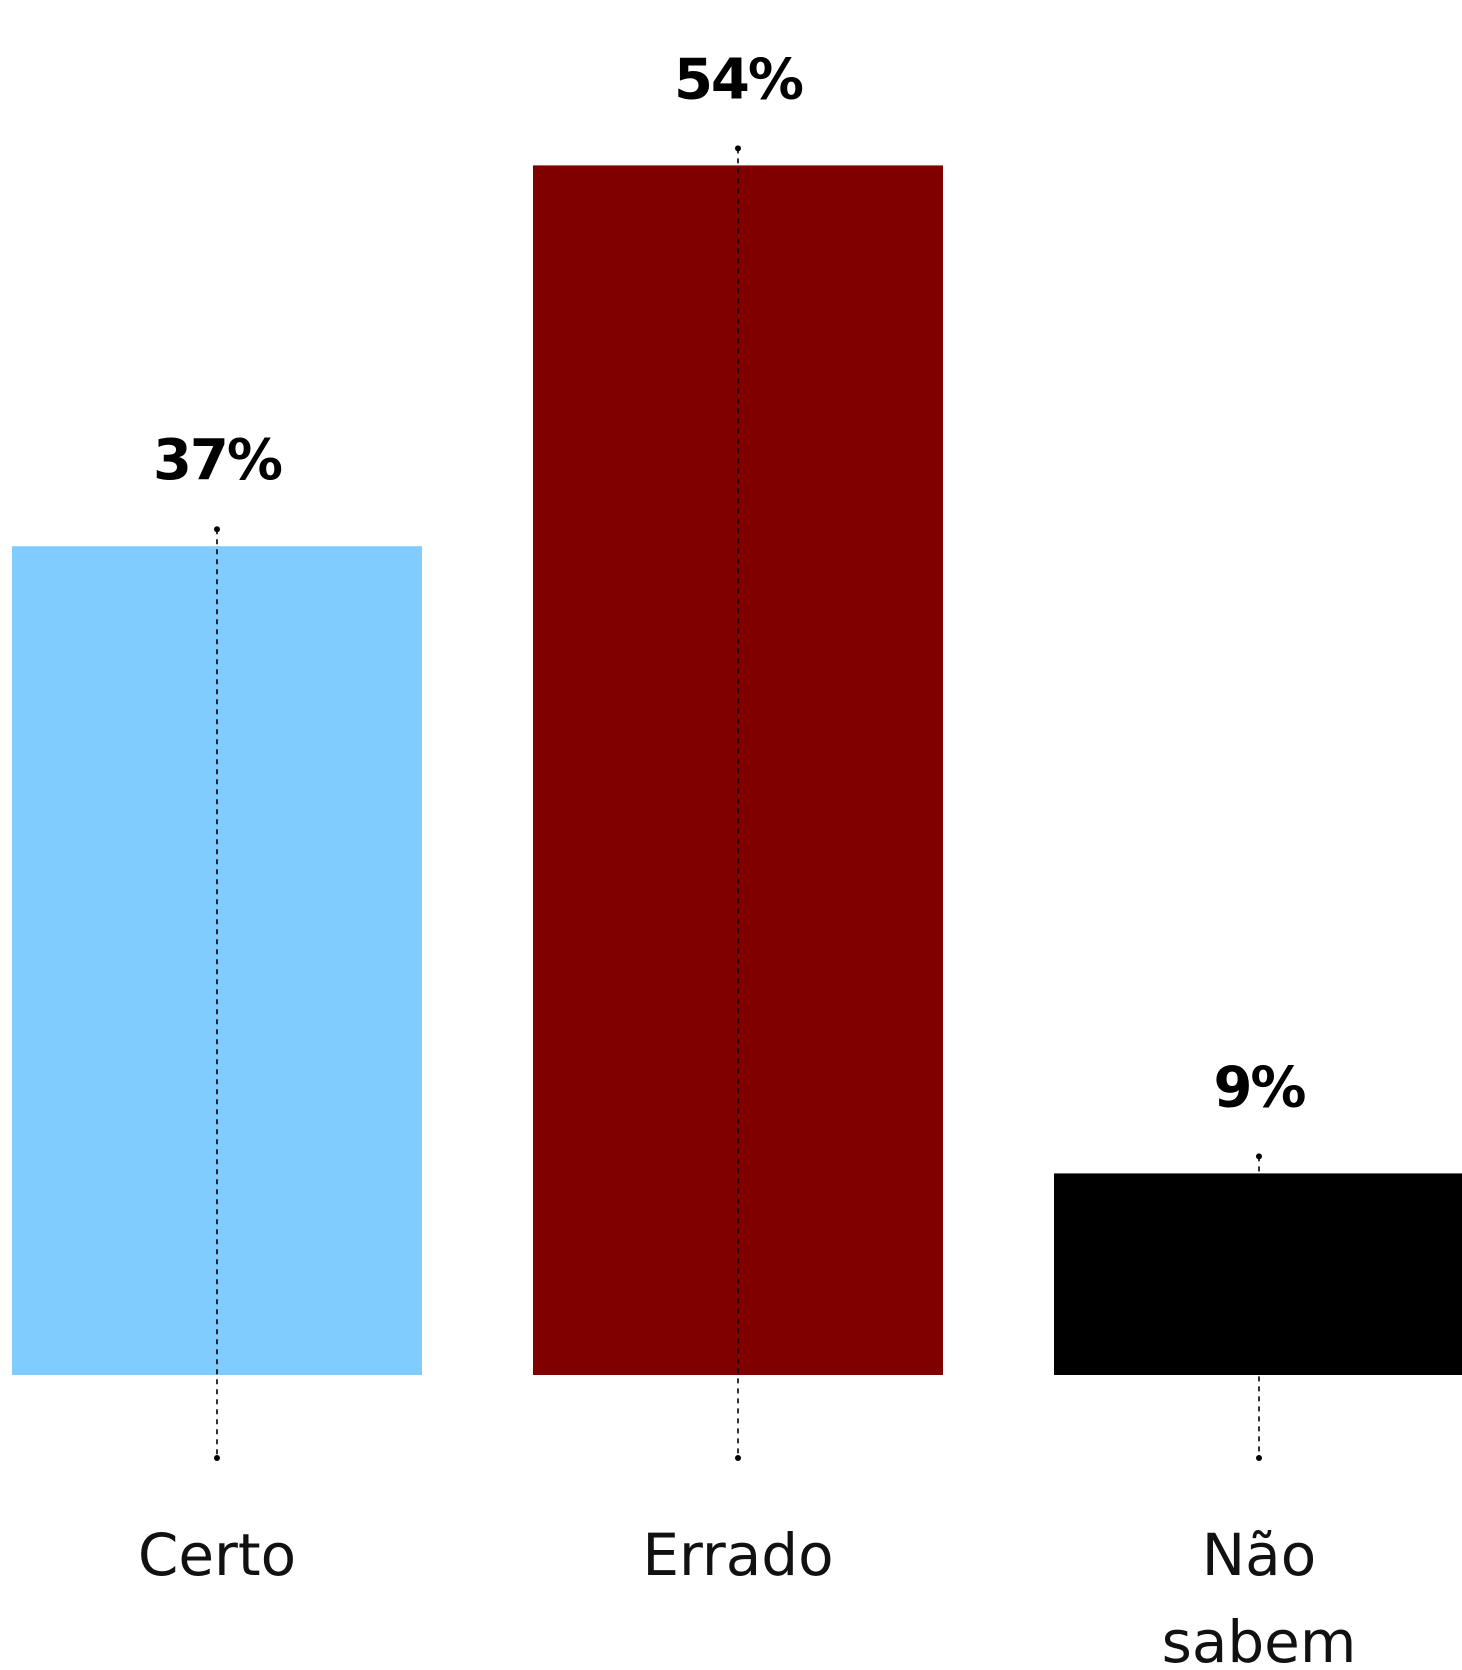 The image size is (1462, 1670). I want to click on value-label: 9%, so click(1259, 1087).